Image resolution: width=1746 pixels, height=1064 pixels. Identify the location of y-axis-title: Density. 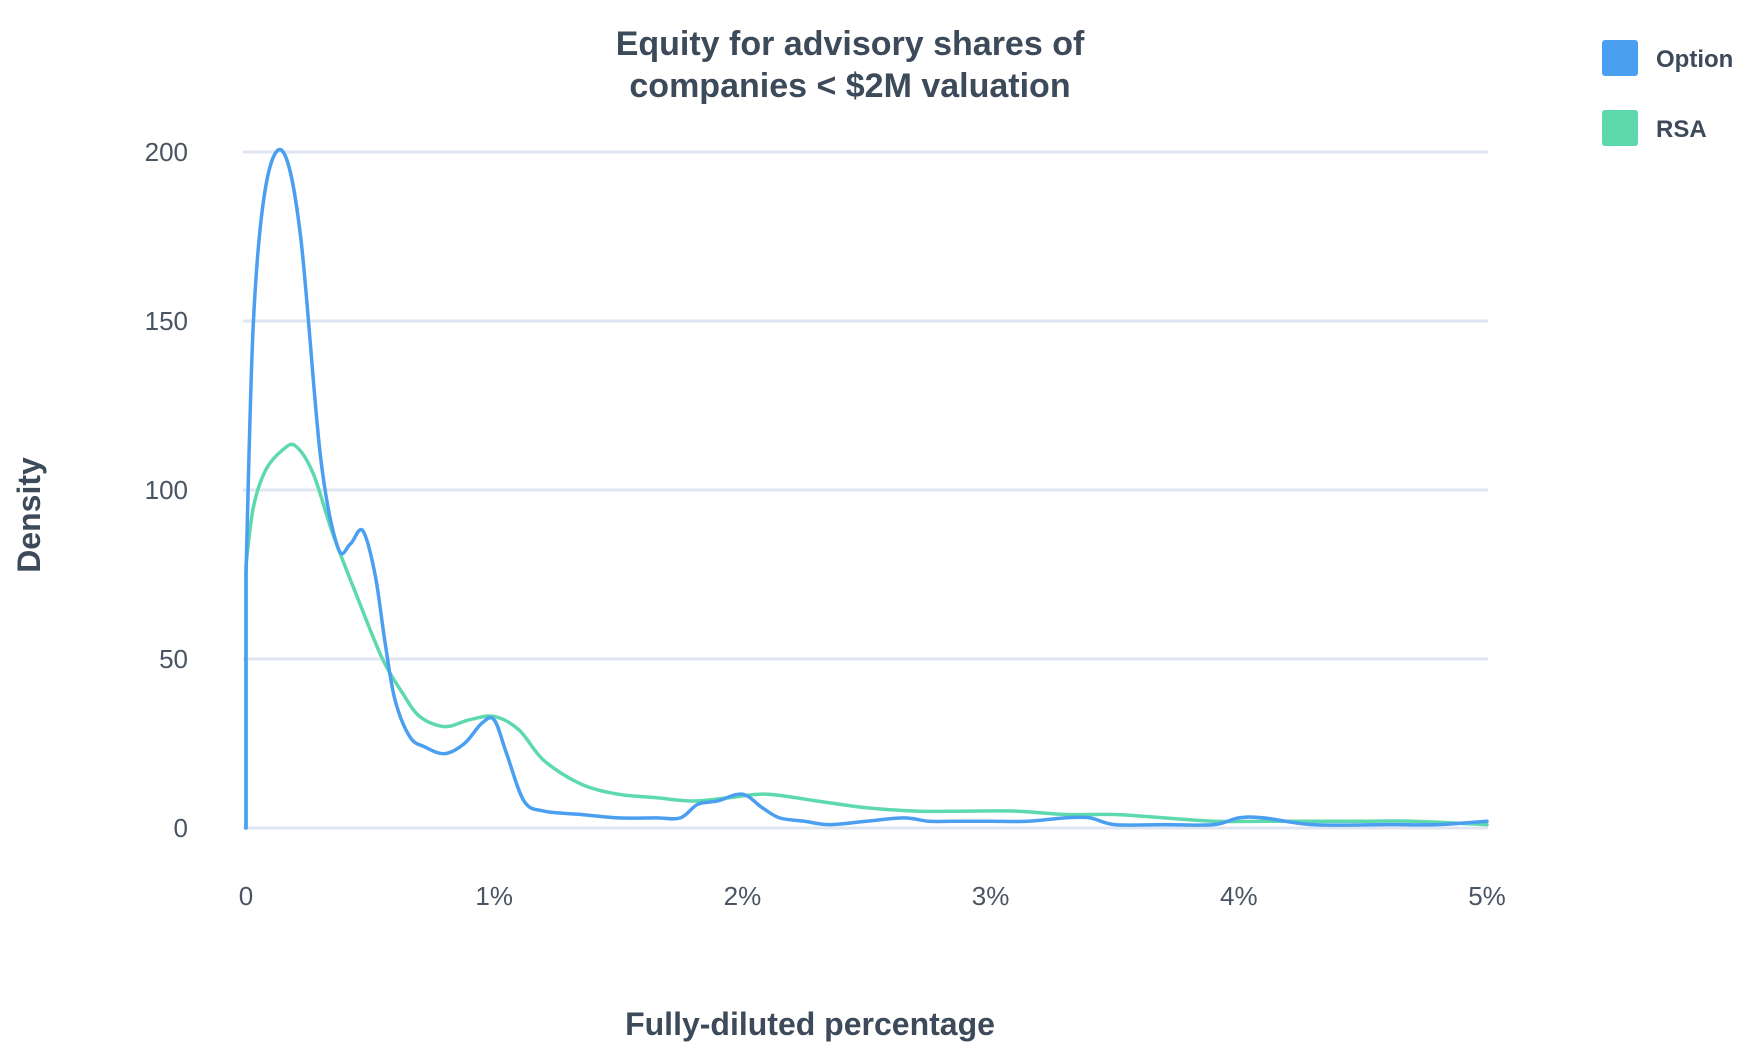
(29, 515).